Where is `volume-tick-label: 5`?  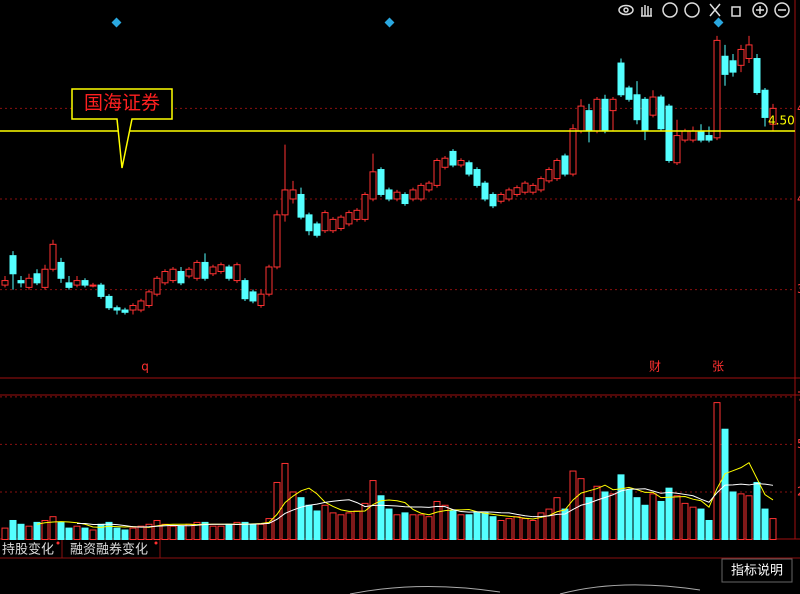
volume-tick-label: 5 is located at coordinates (798, 444).